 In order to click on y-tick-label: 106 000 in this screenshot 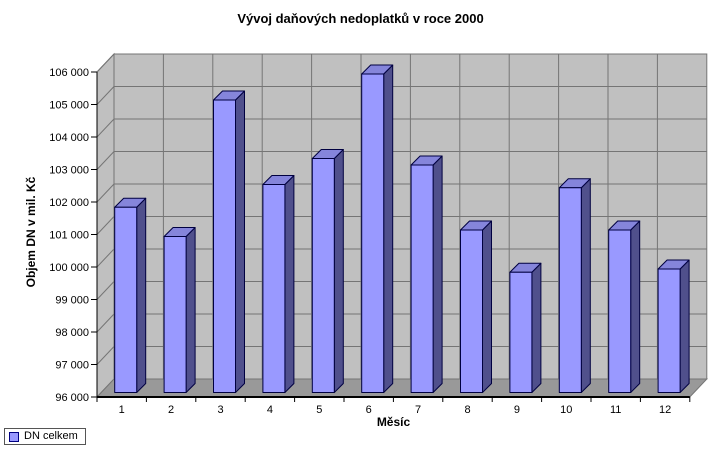, I will do `click(69, 73)`.